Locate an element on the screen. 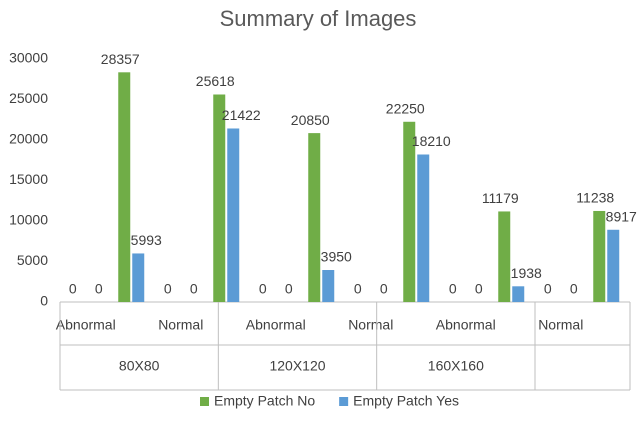  y-tick-label: 30000 is located at coordinates (28, 58).